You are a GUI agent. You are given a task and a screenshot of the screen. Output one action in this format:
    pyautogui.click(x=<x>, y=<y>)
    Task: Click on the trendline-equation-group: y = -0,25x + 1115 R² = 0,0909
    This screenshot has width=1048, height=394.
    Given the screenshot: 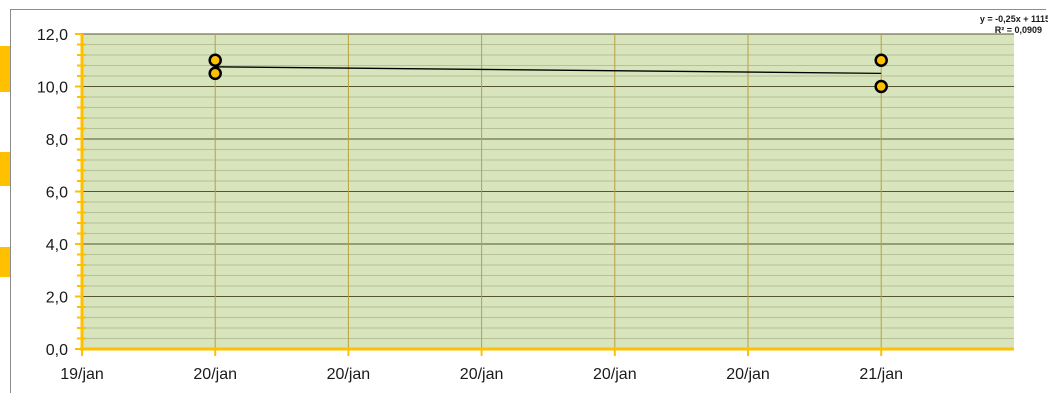 What is the action you would take?
    pyautogui.click(x=1014, y=24)
    